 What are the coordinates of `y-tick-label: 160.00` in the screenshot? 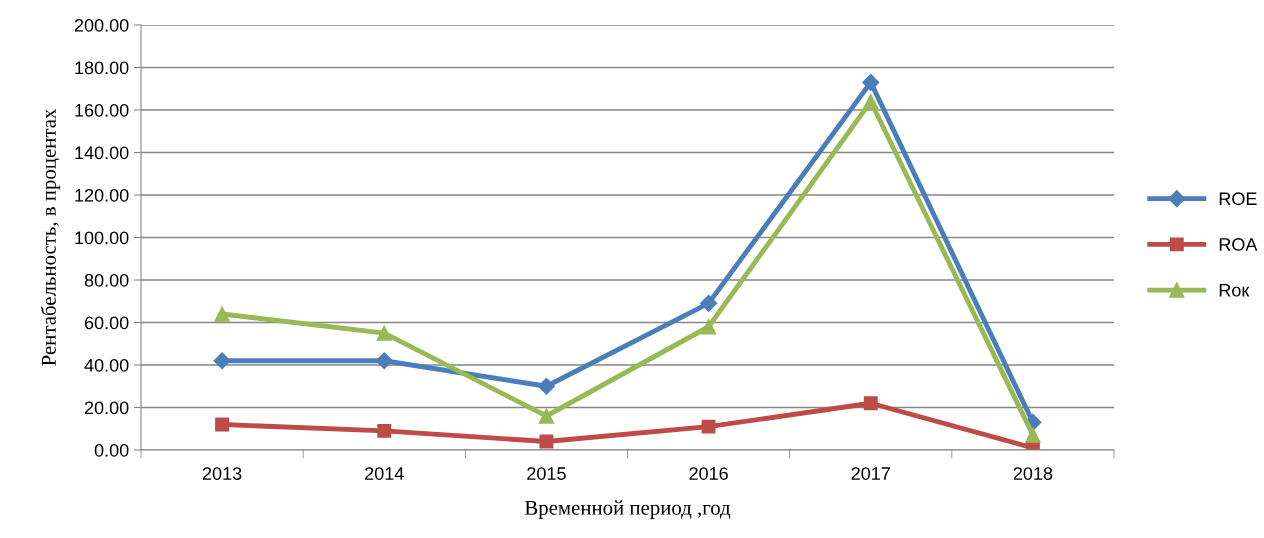 It's located at (102, 110).